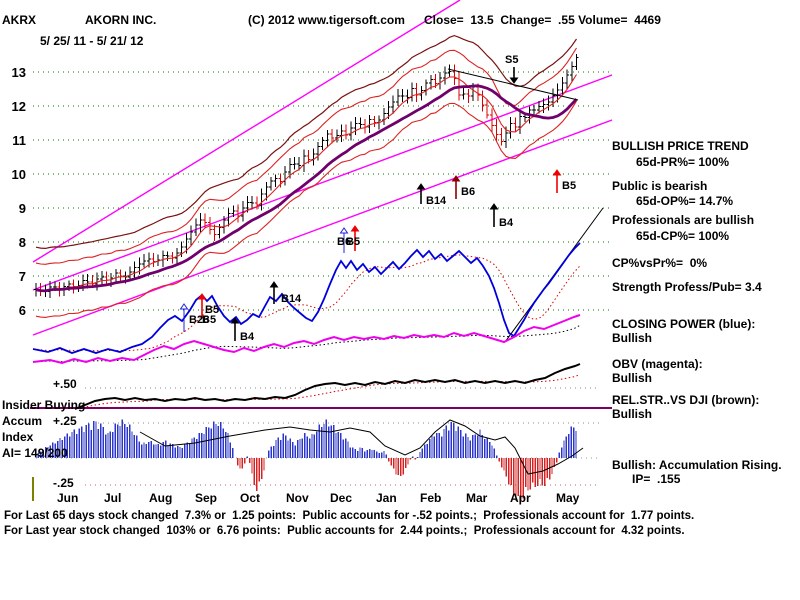 Image resolution: width=800 pixels, height=600 pixels. What do you see at coordinates (44, 405) in the screenshot?
I see `indicator-label: Insider Buying` at bounding box center [44, 405].